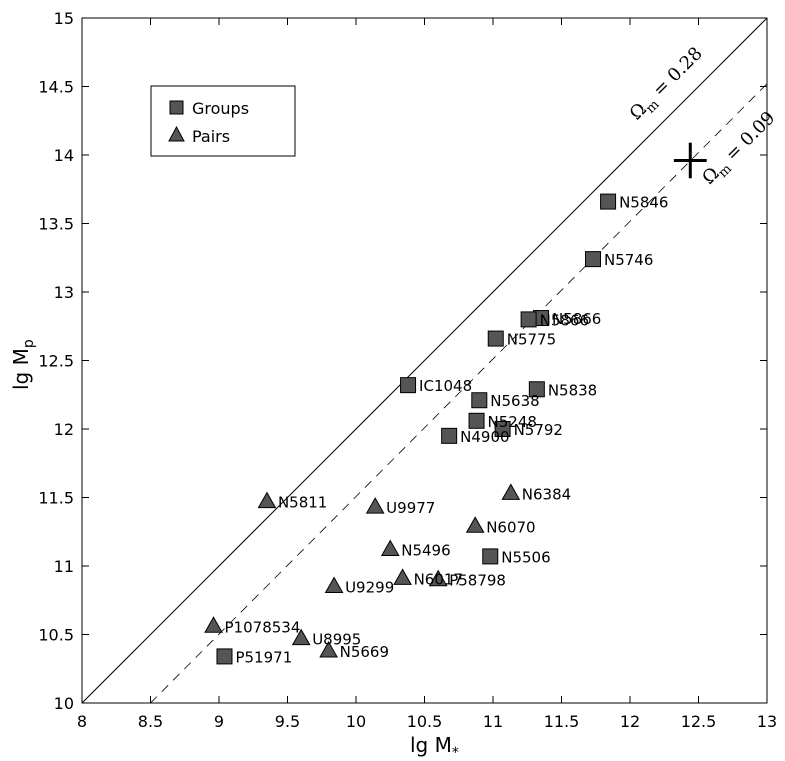 This screenshot has height=761, width=785. What do you see at coordinates (176, 133) in the screenshot?
I see `legend-pairs-marker` at bounding box center [176, 133].